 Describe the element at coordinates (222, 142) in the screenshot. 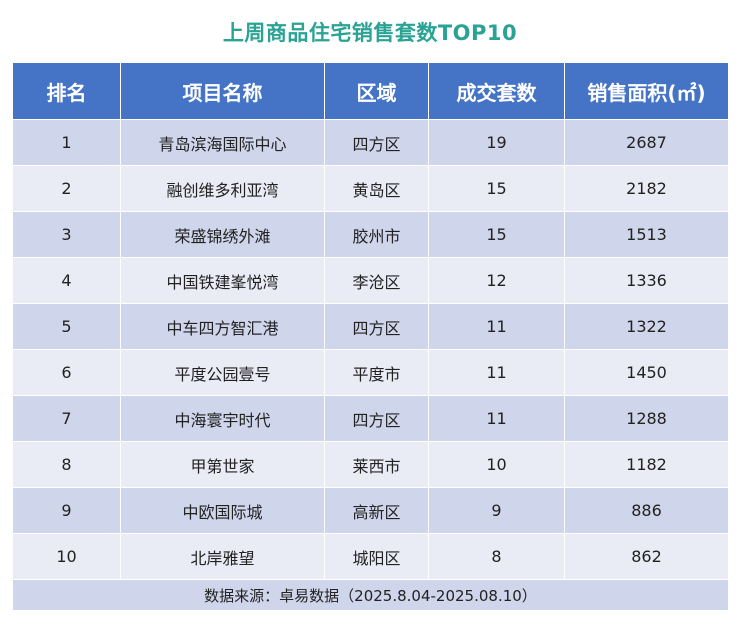

I see `cell-project-name: 青岛滨海国际中心` at that location.